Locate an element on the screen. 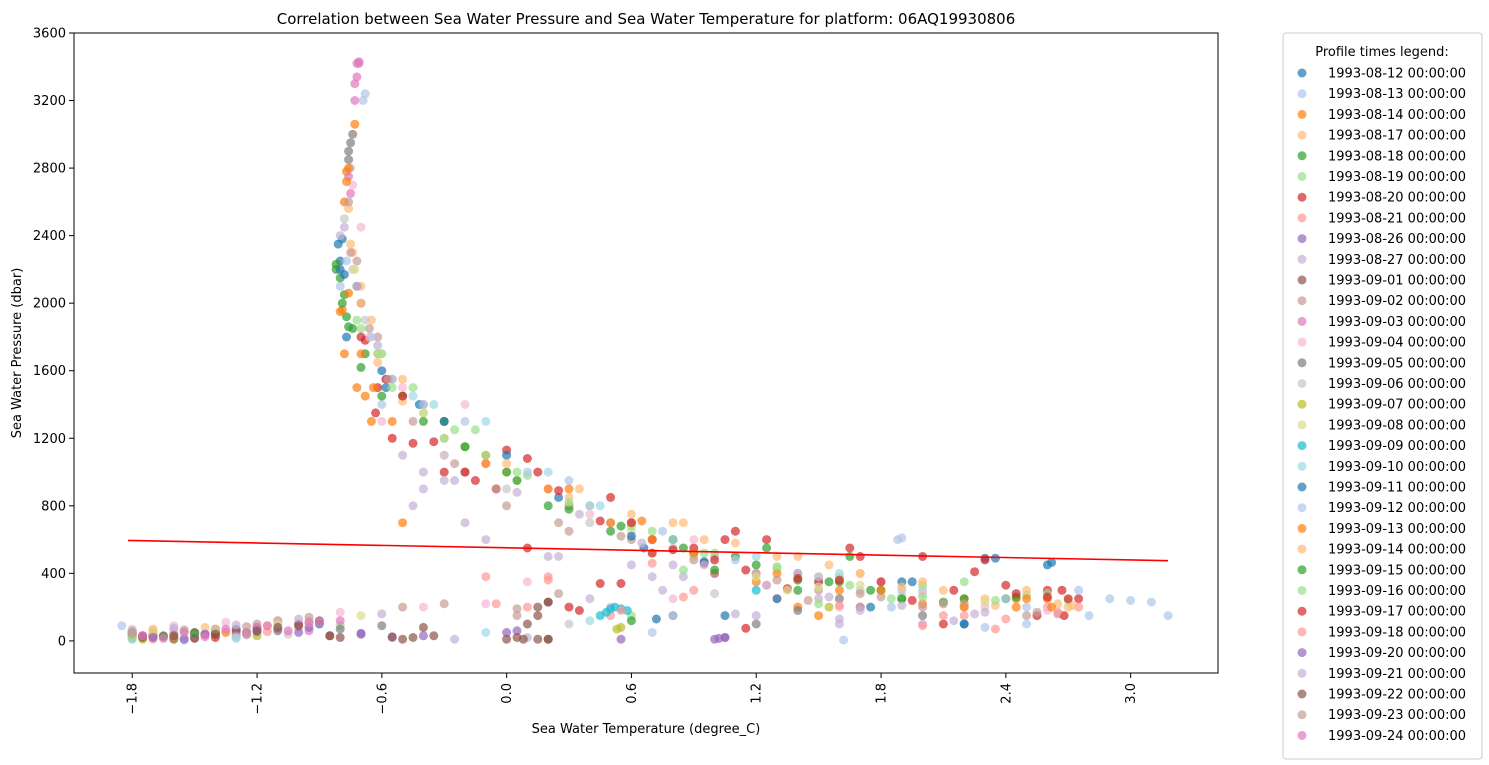 The height and width of the screenshot is (765, 1489). legend-item: 1993-08-20 00:00:00 is located at coordinates (1381, 198).